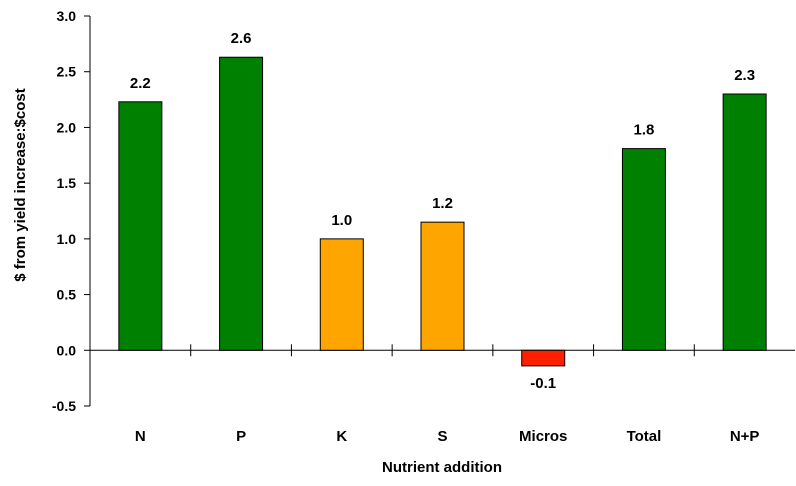 This screenshot has width=796, height=486. I want to click on x-axis-title: Nutrient addition, so click(442, 467).